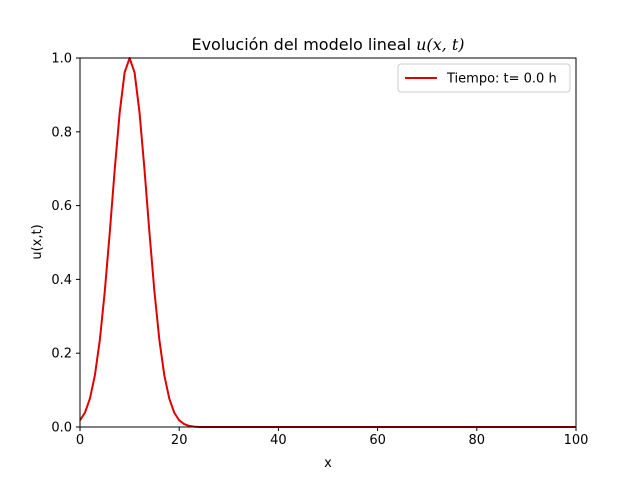 The width and height of the screenshot is (640, 485). Describe the element at coordinates (327, 44) in the screenshot. I see `chart-title: Evolución del modelo lineal u(x, t)` at that location.